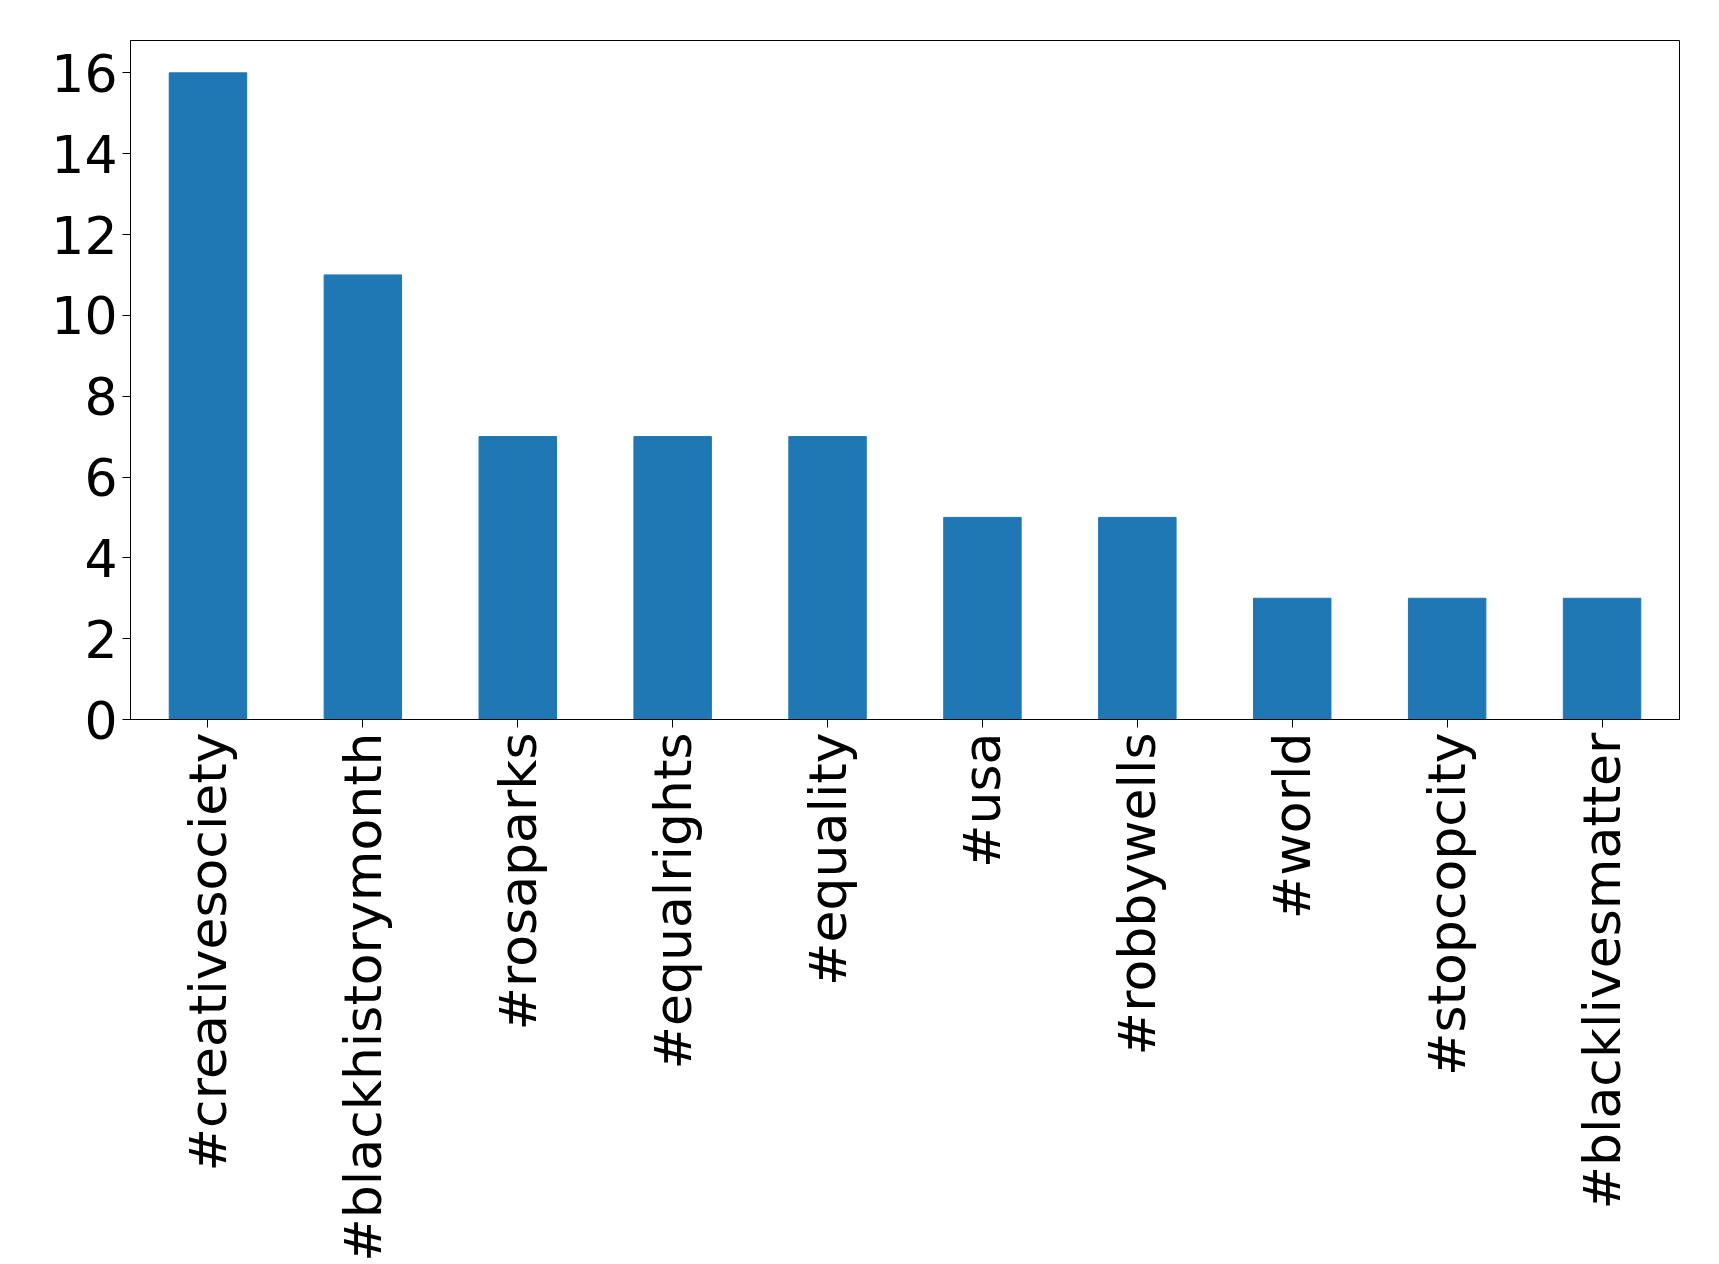 The width and height of the screenshot is (1719, 1264). I want to click on y-tick-label: 0, so click(101, 720).